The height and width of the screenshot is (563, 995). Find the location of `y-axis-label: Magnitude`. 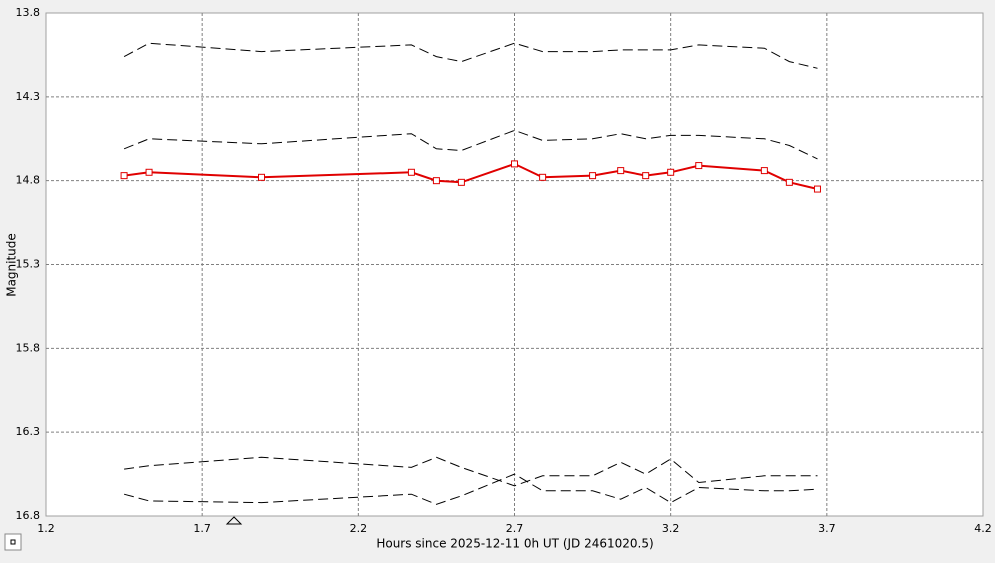

y-axis-label: Magnitude is located at coordinates (12, 265).